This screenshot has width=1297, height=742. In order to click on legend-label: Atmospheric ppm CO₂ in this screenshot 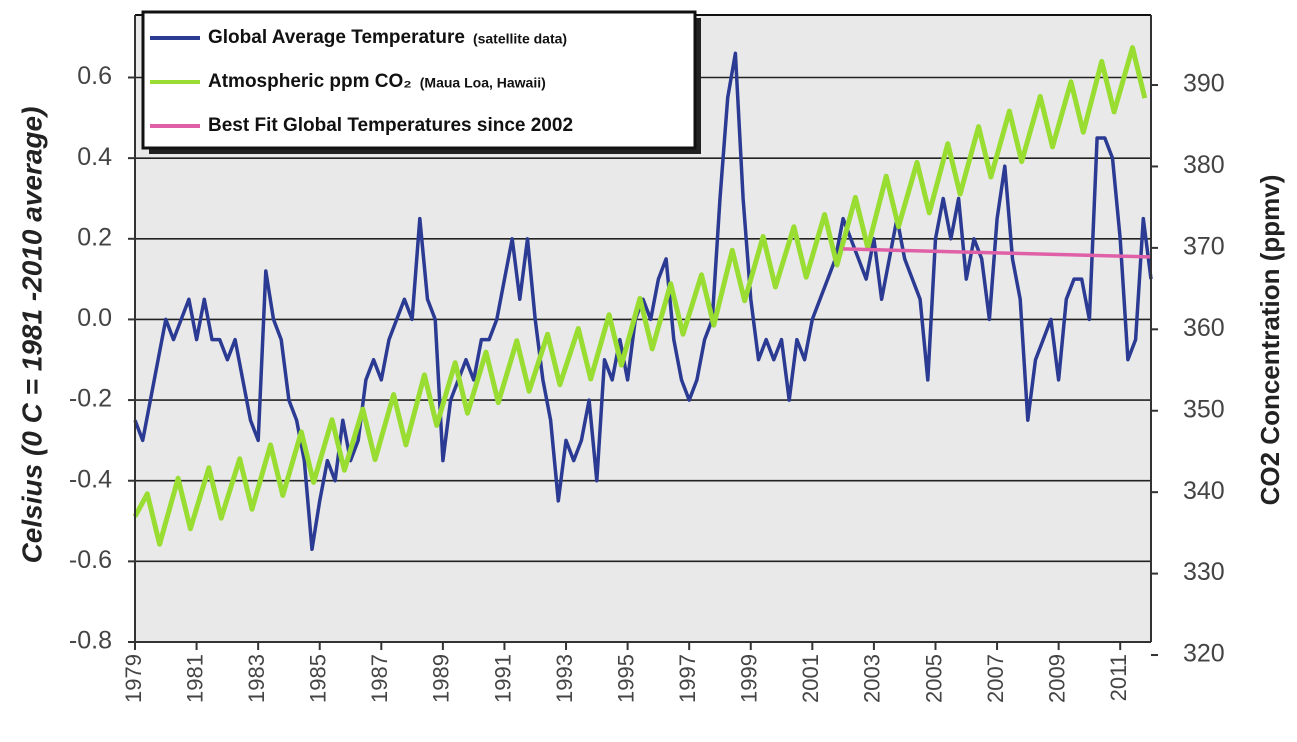, I will do `click(310, 81)`.